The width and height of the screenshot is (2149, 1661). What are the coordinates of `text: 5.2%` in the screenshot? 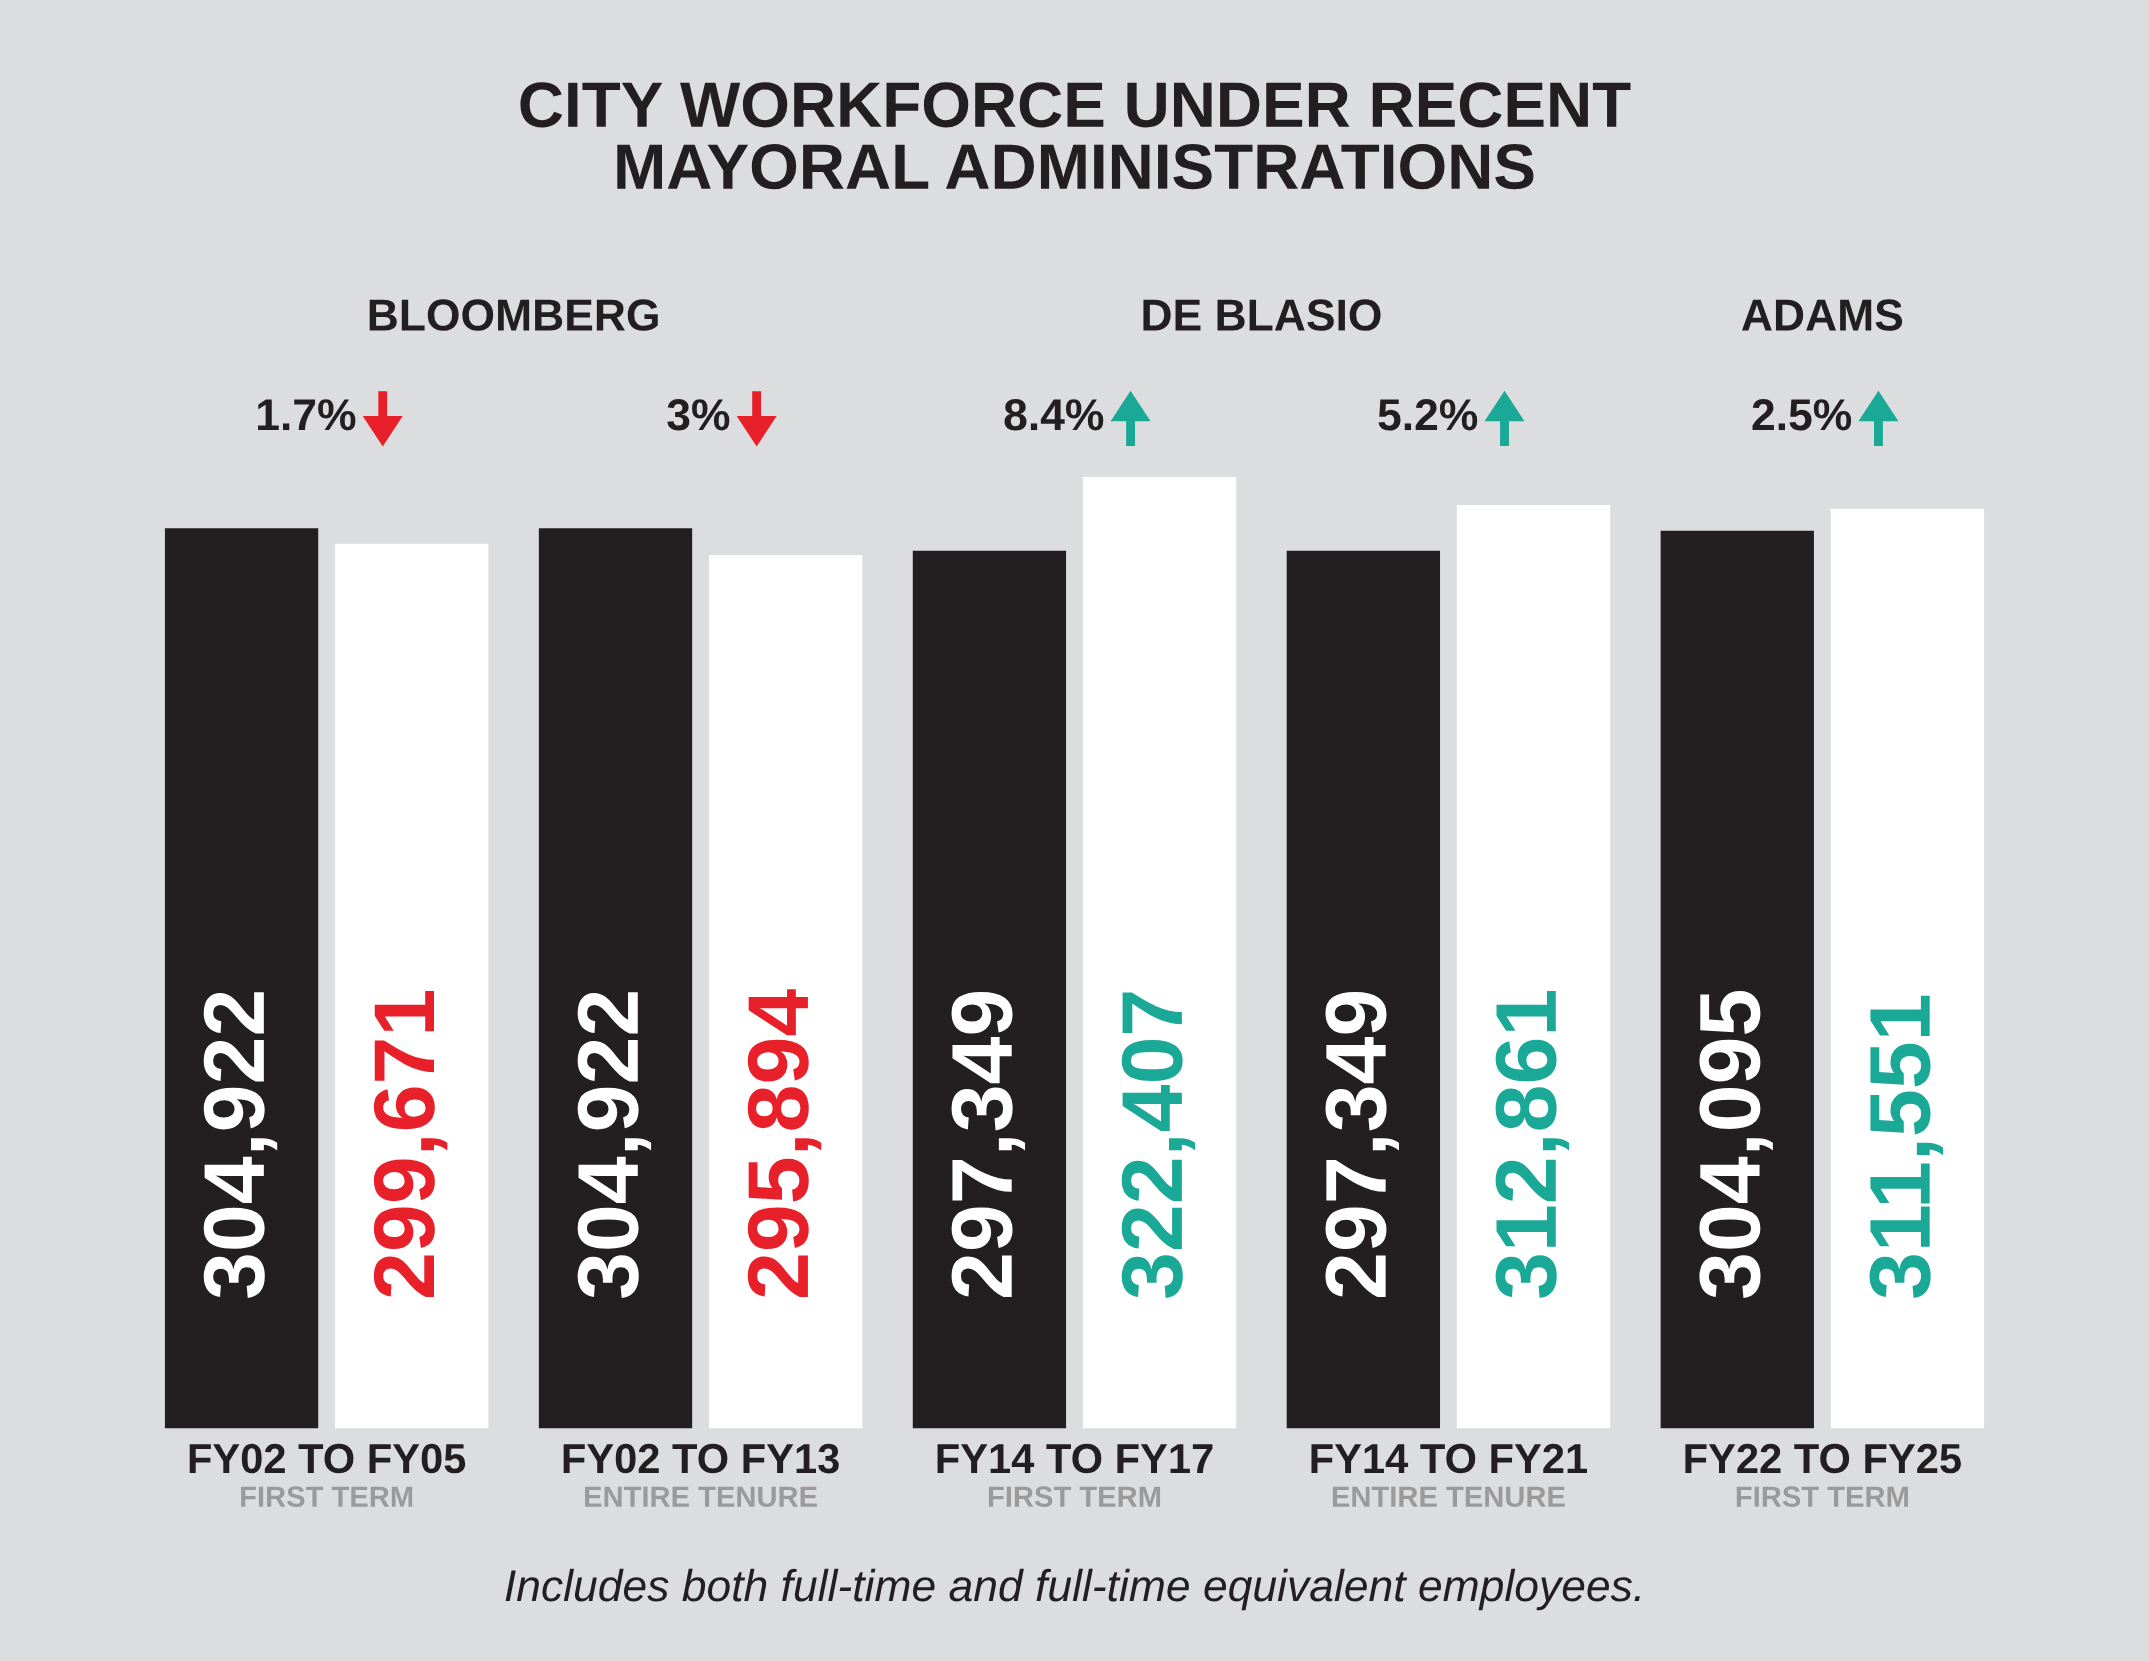 It's located at (1428, 415).